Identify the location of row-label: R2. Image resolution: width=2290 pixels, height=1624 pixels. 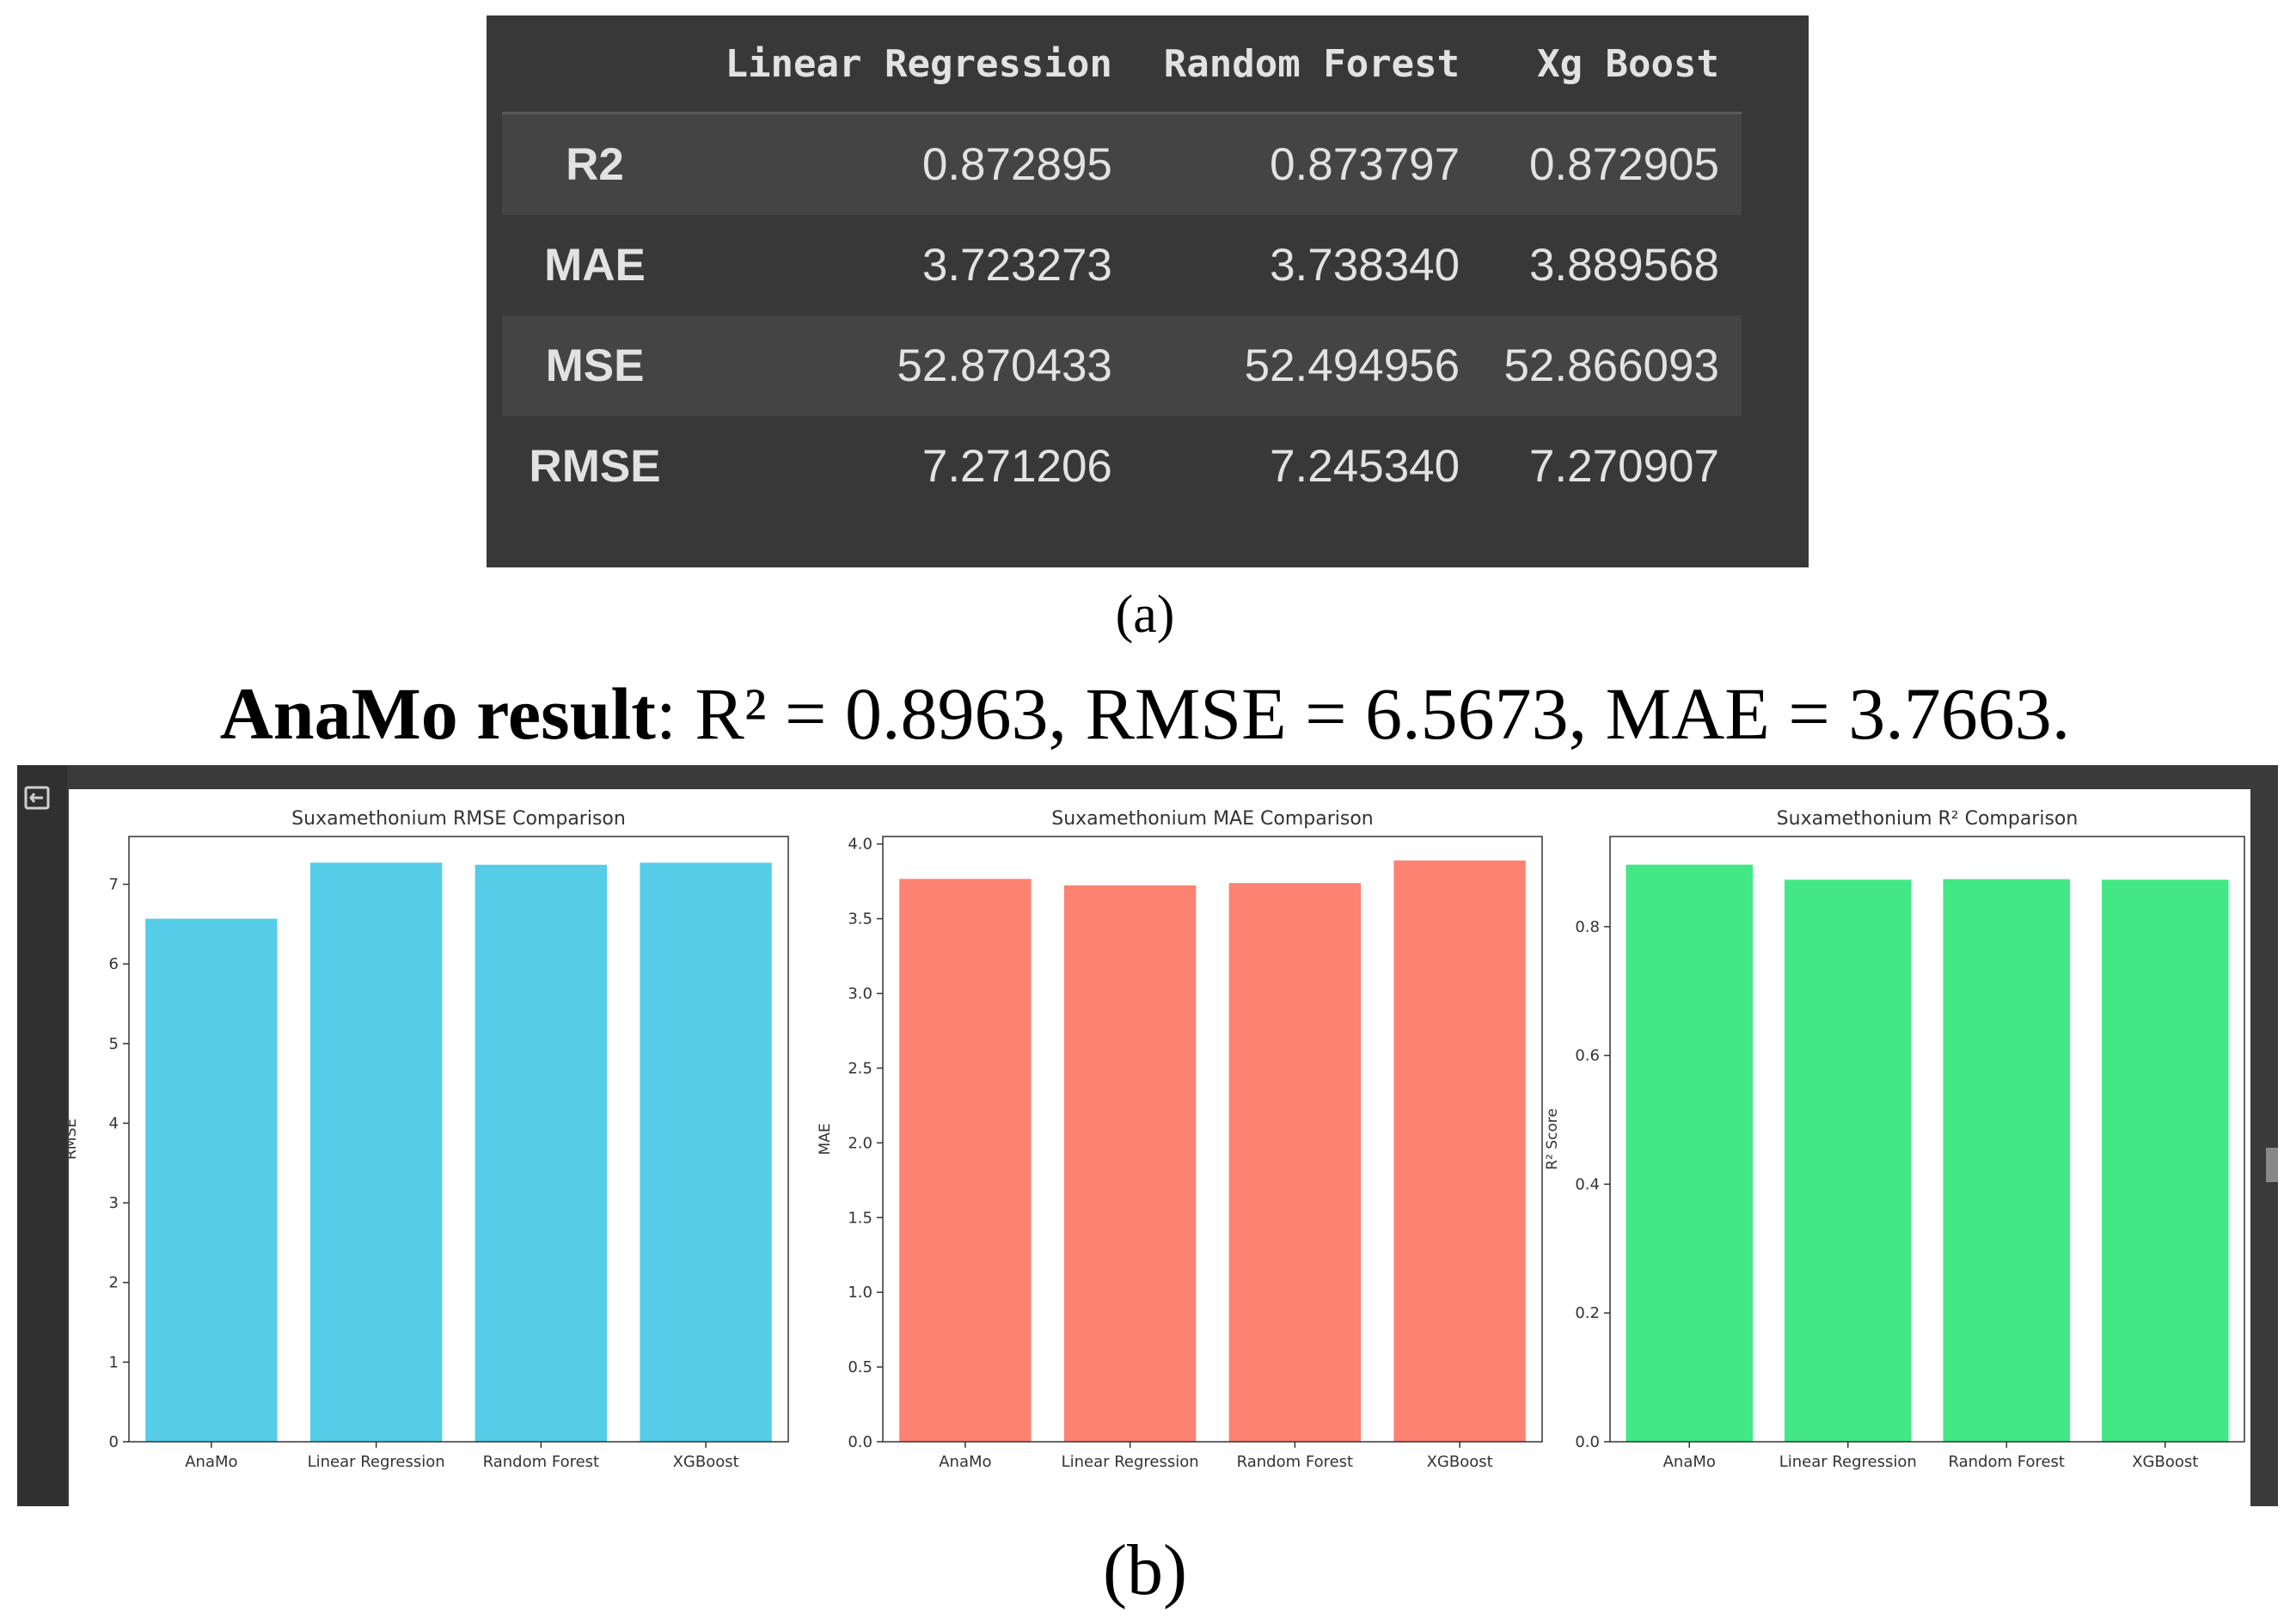
(595, 164).